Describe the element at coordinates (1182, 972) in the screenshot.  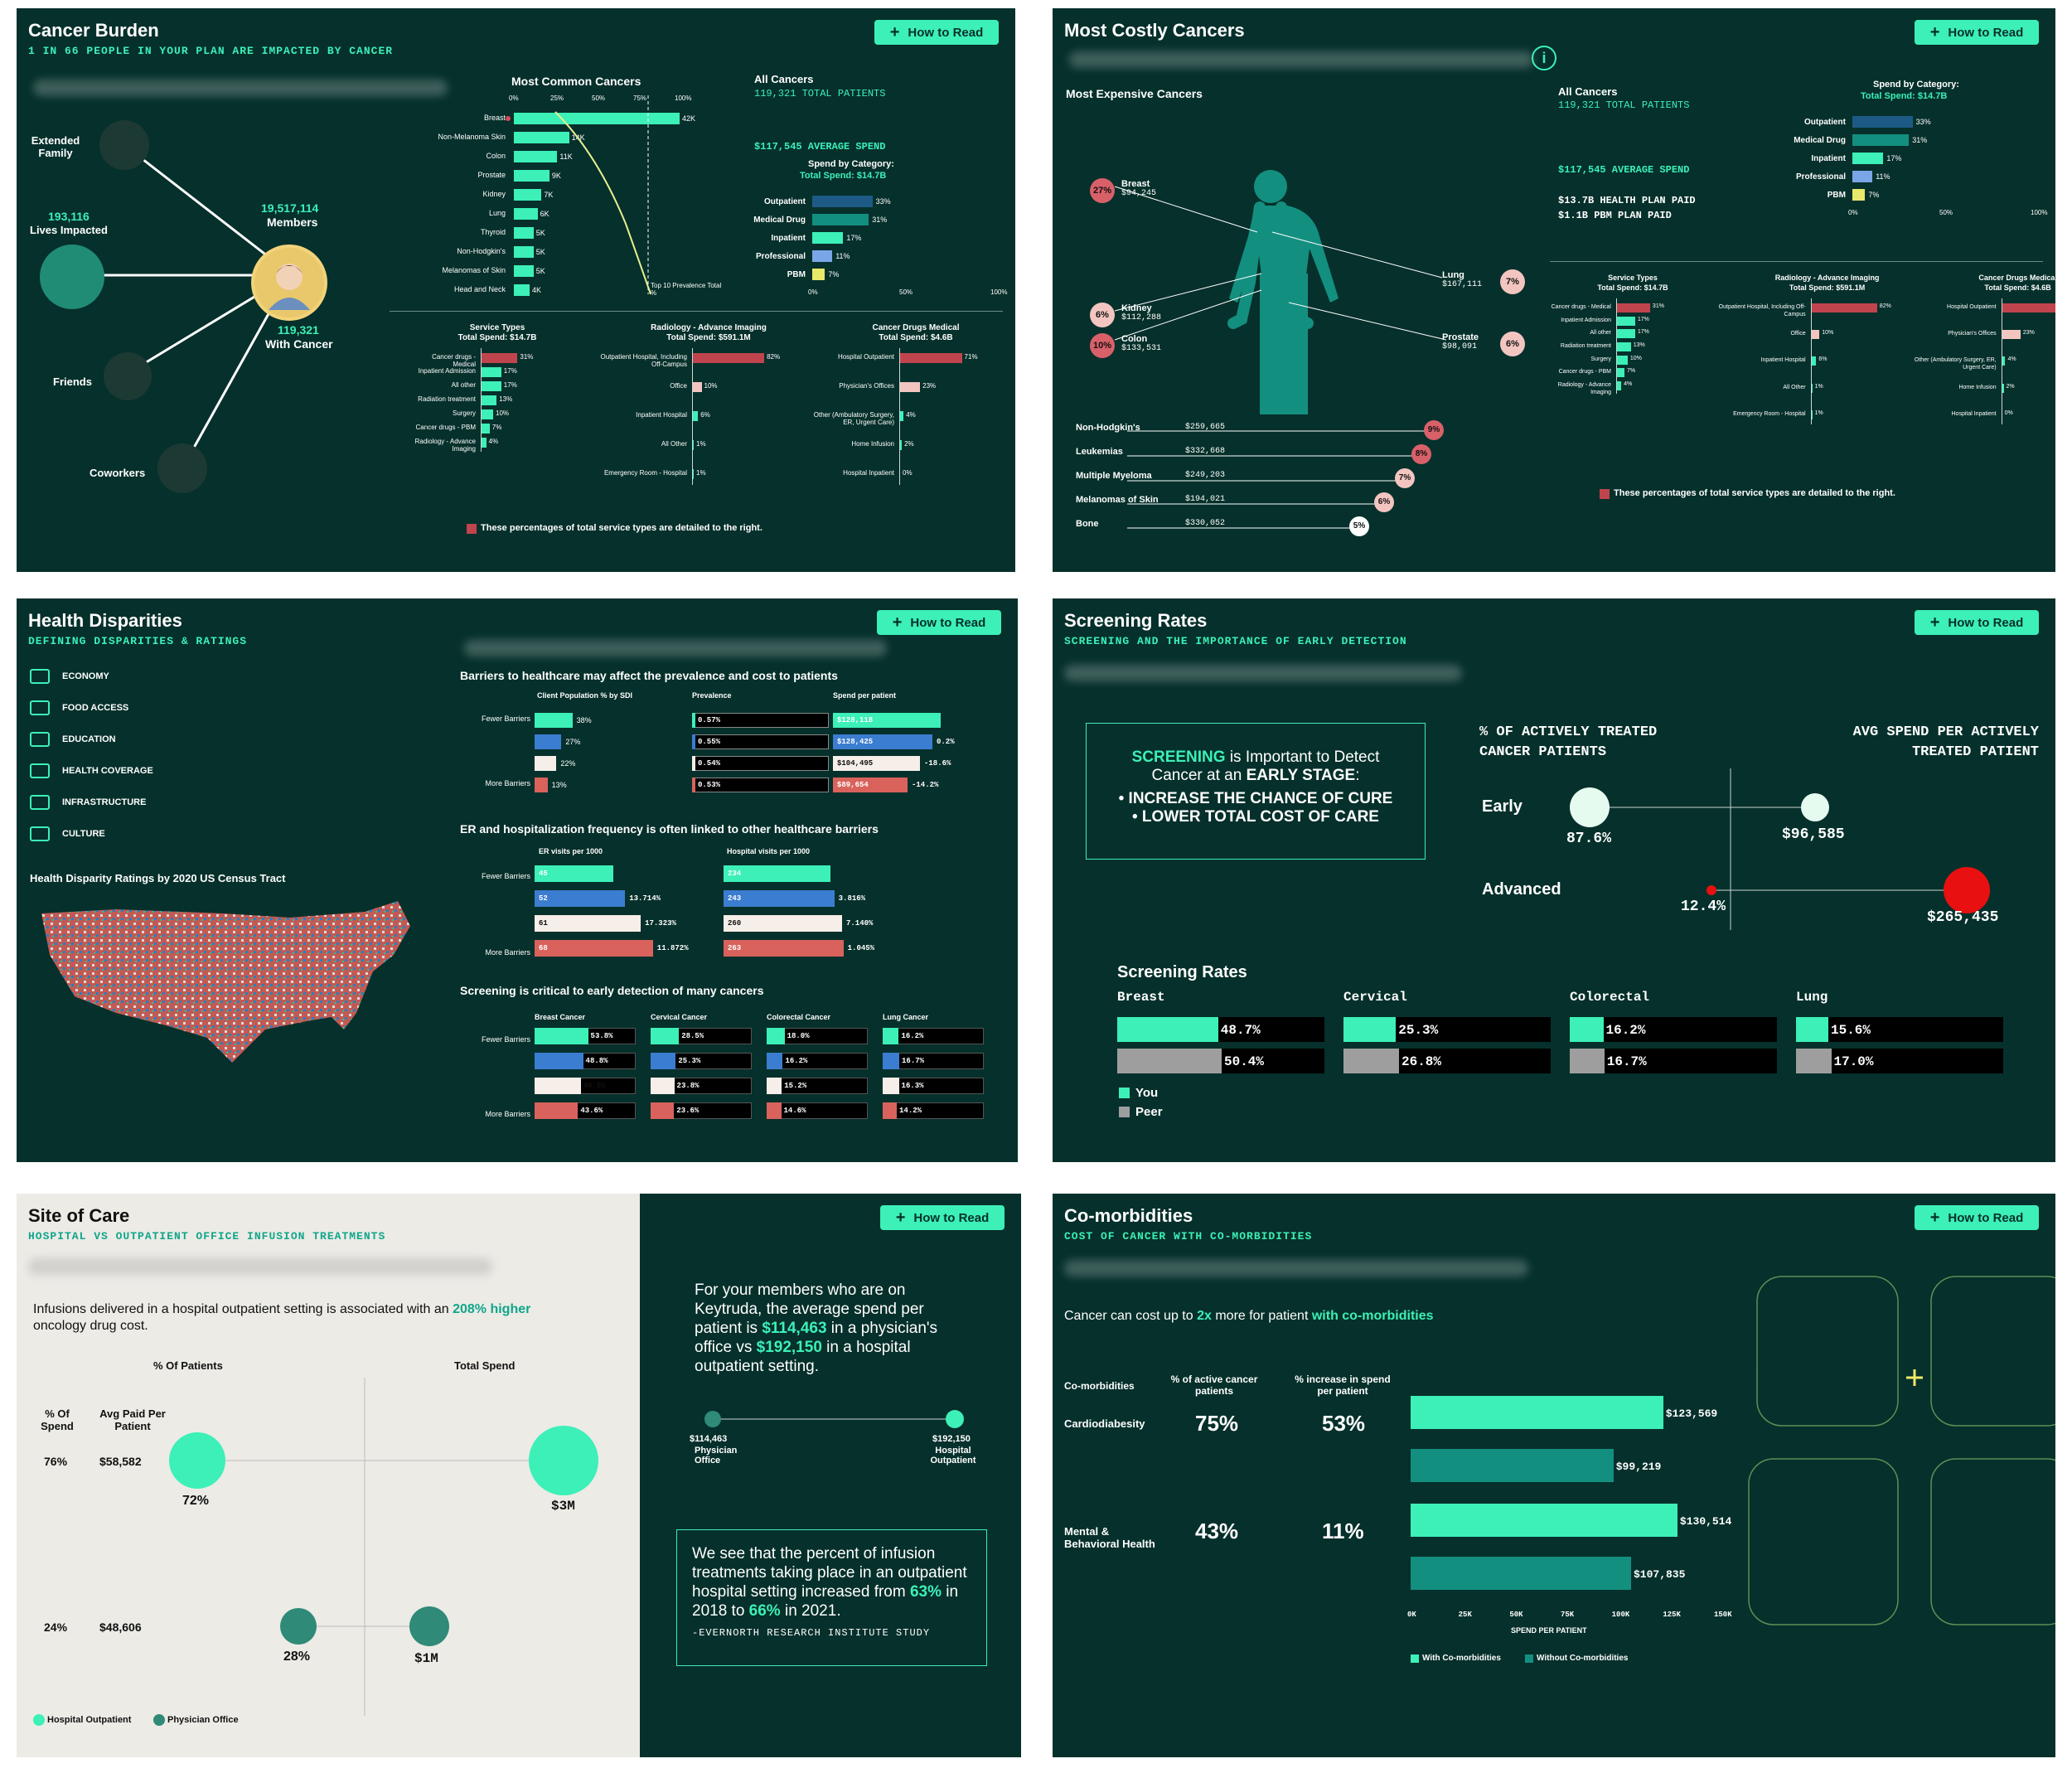
I see `rates-title: Screening Rates` at that location.